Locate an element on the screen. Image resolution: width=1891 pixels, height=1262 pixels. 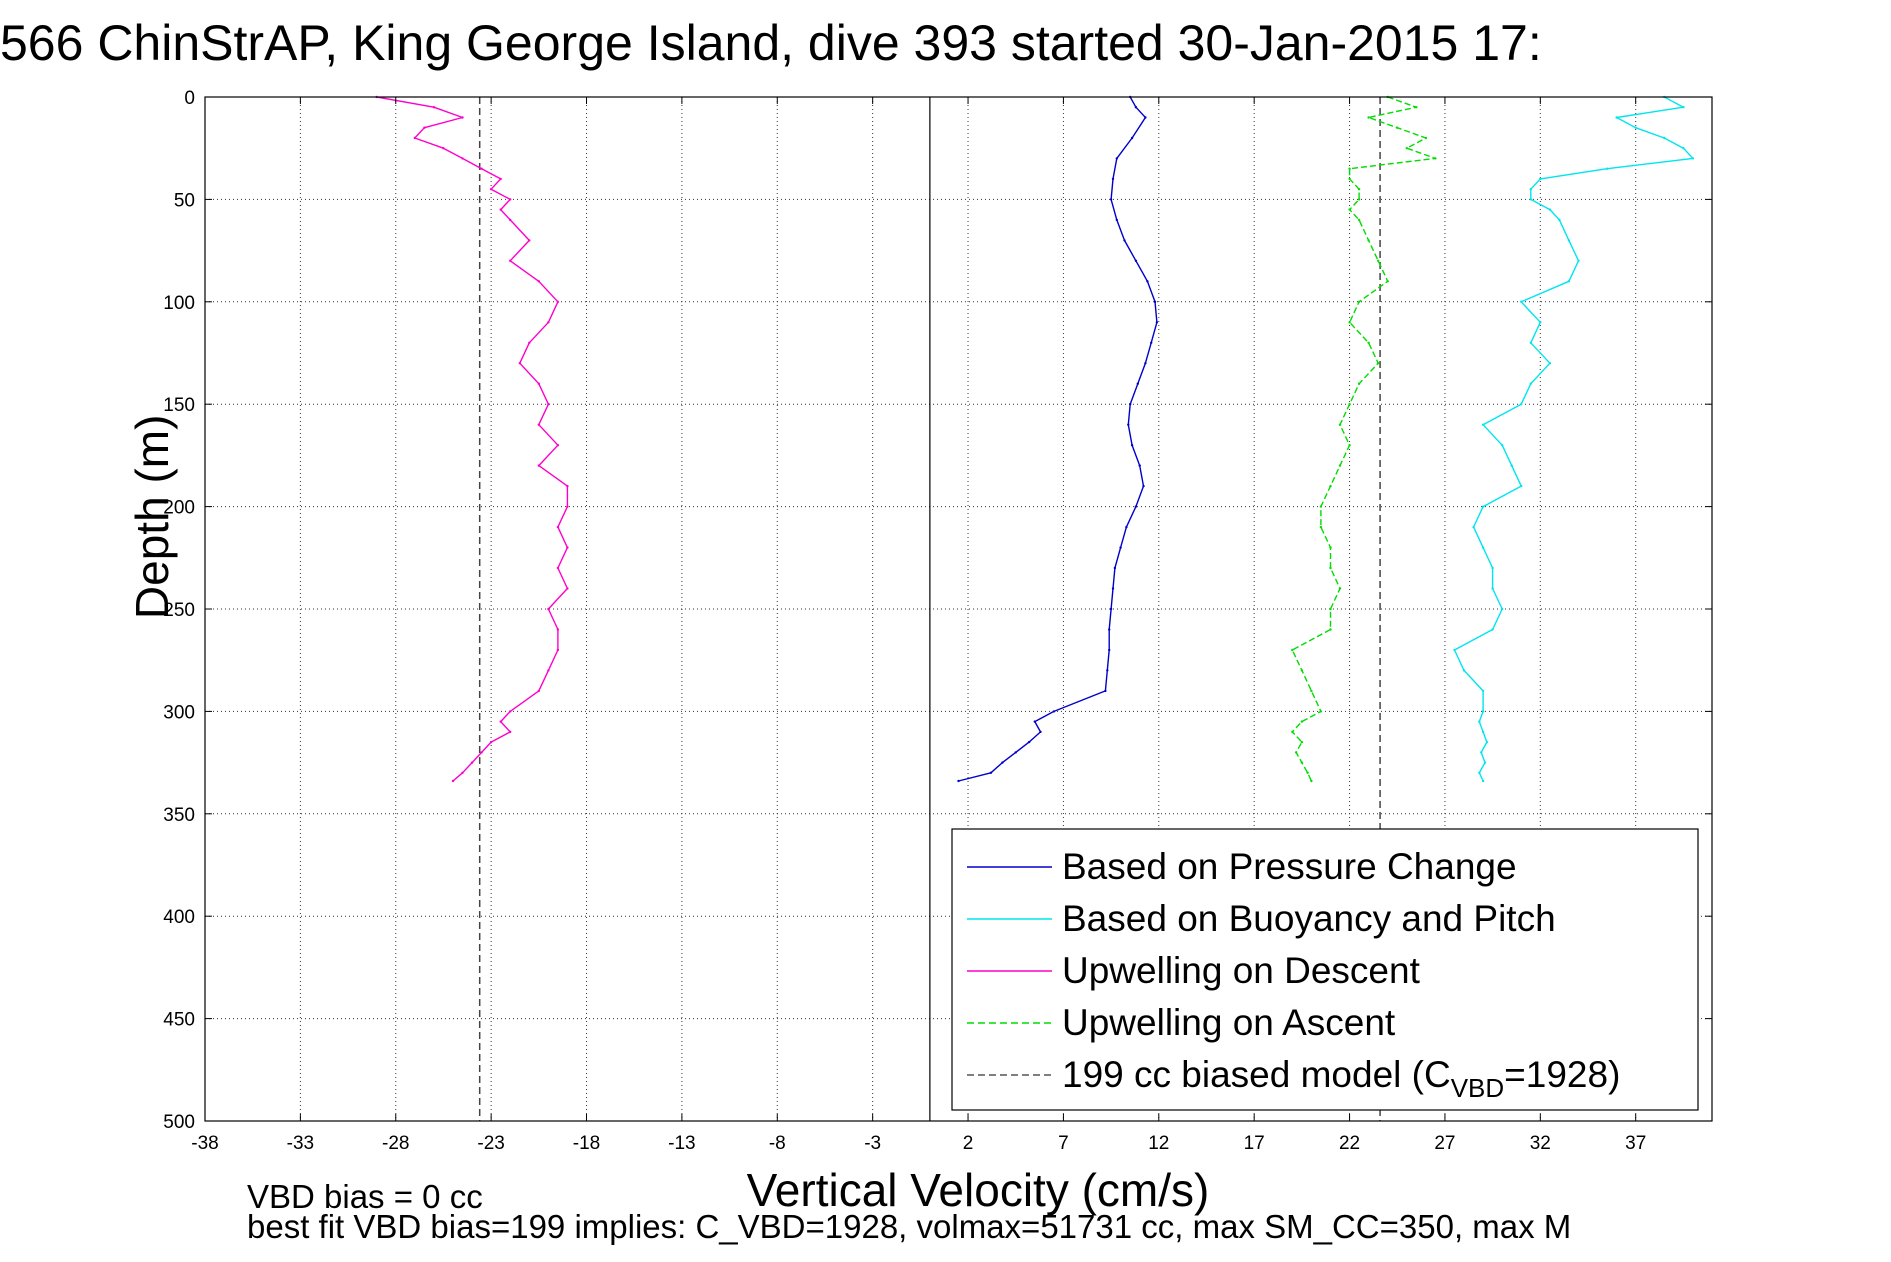
y-tick-label: 450 is located at coordinates (179, 1020).